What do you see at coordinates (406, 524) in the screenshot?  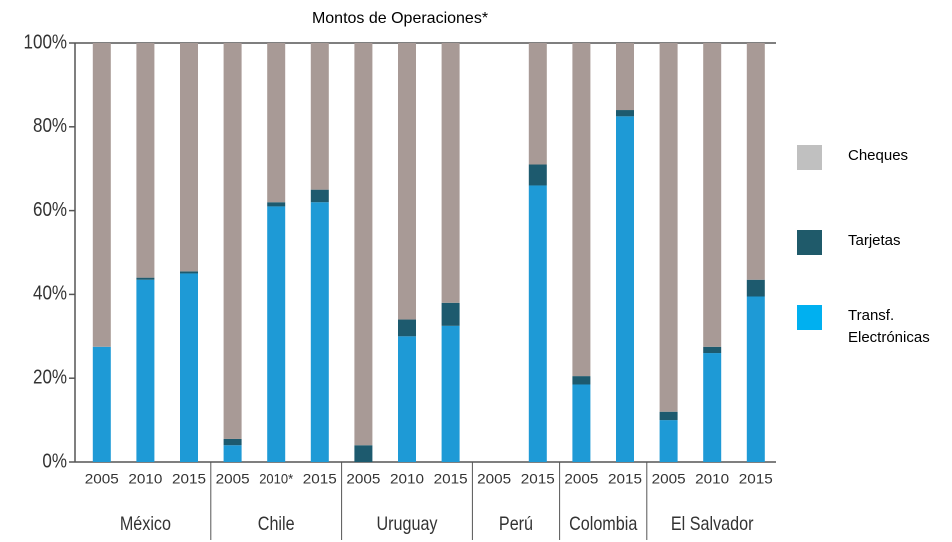 I see `group-label: Uruguay` at bounding box center [406, 524].